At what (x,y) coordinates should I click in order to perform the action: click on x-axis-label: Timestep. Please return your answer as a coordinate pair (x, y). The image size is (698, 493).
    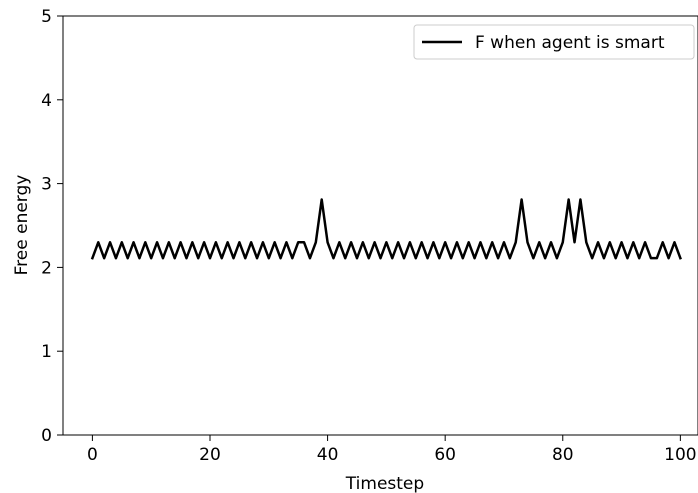
    Looking at the image, I should click on (384, 483).